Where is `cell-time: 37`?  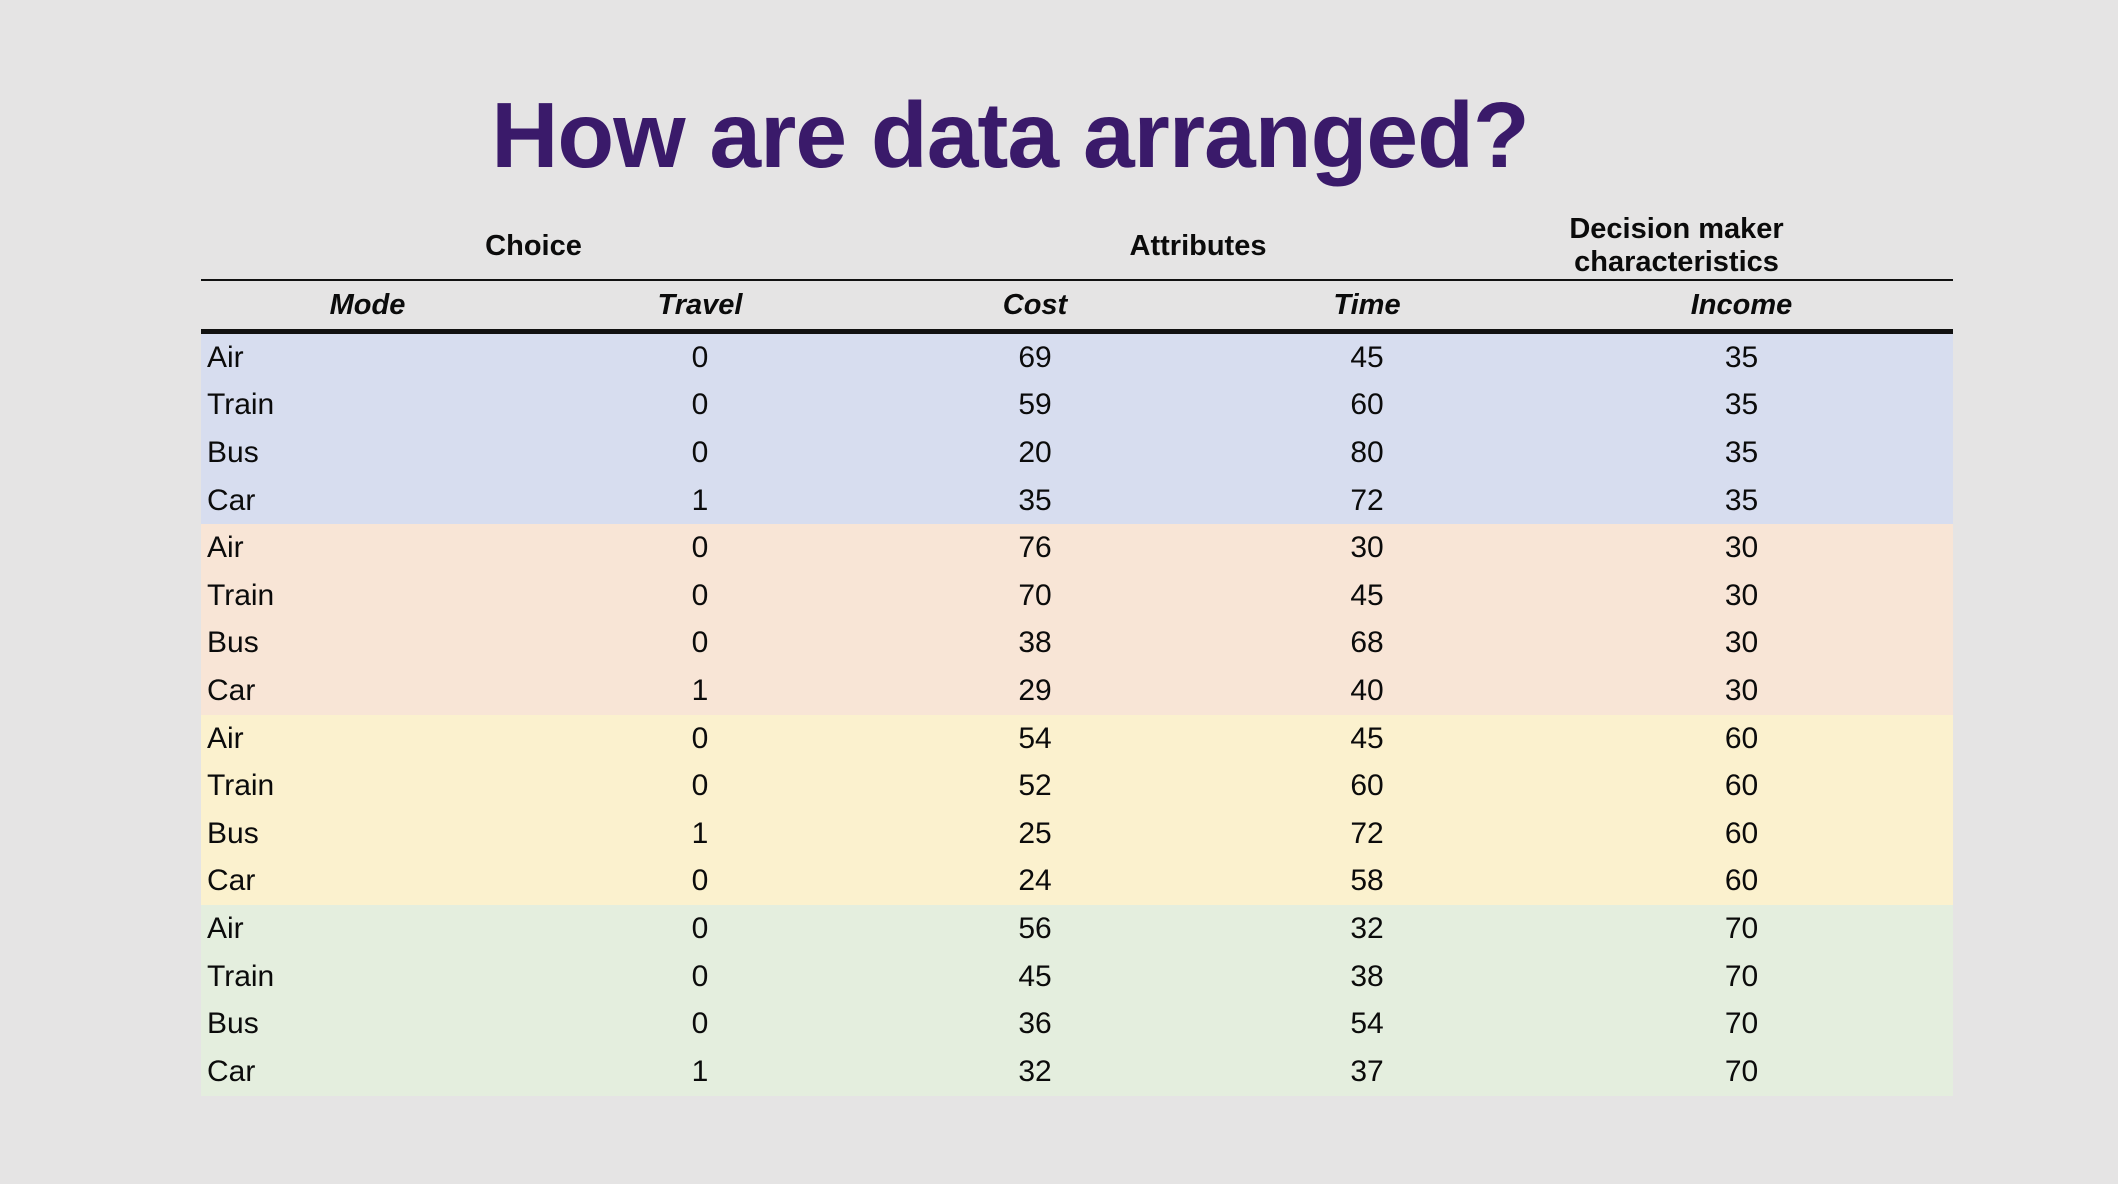
cell-time: 37 is located at coordinates (1367, 1071).